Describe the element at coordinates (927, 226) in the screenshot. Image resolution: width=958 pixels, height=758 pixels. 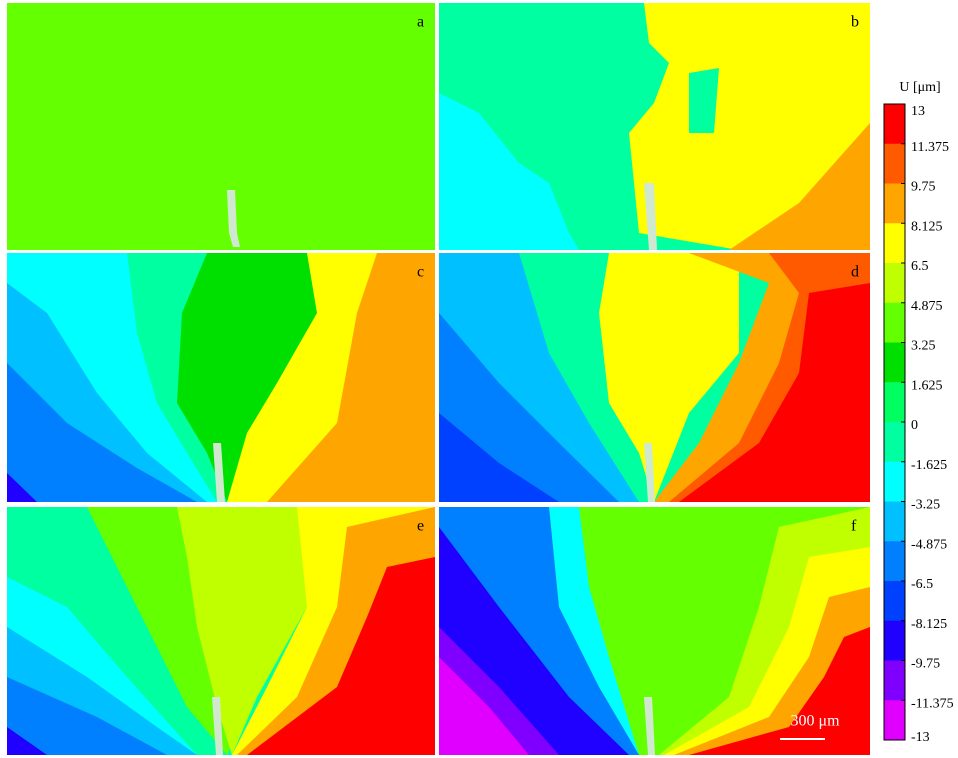
I see `colorbar-tick-label: 8.125` at that location.